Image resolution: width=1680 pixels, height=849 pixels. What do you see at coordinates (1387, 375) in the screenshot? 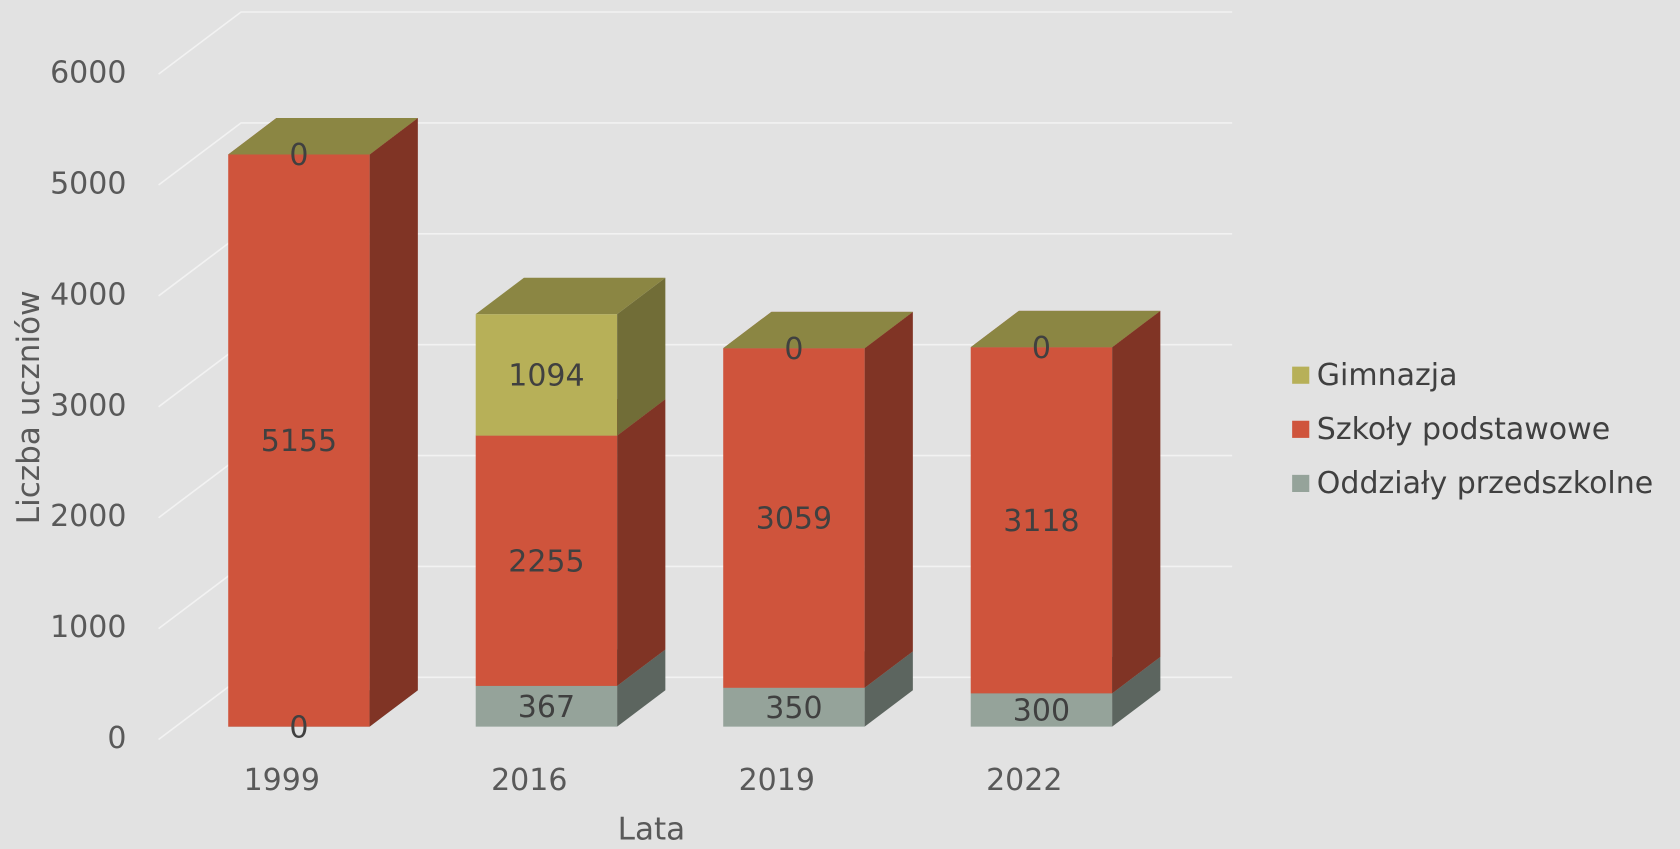
I see `legend-label: Gimnazja` at bounding box center [1387, 375].